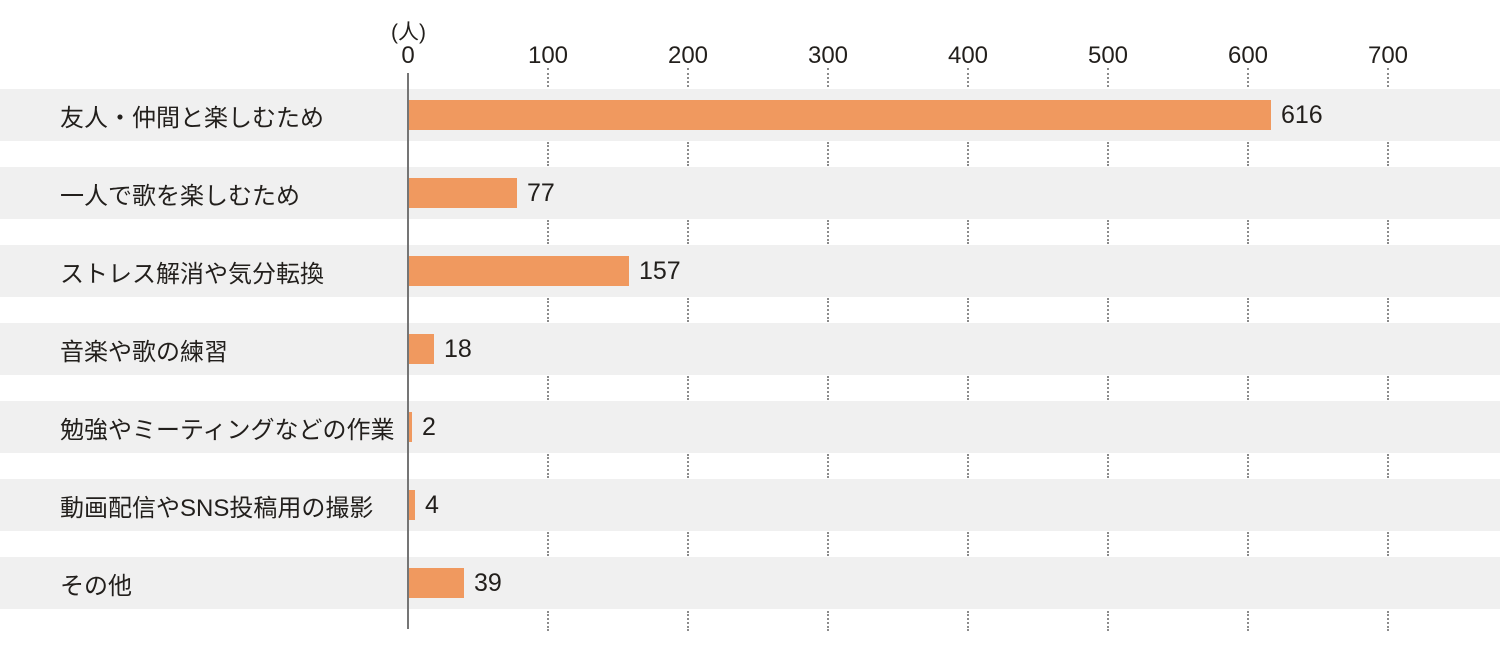 This screenshot has width=1500, height=654. Describe the element at coordinates (408, 32) in the screenshot. I see `axis-unit-label: (人)` at that location.